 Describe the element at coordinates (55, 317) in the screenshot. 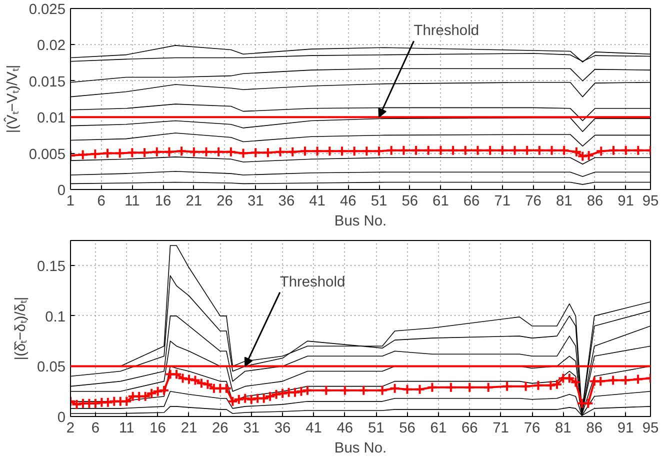

I see `y-tick-label: 0.1` at that location.